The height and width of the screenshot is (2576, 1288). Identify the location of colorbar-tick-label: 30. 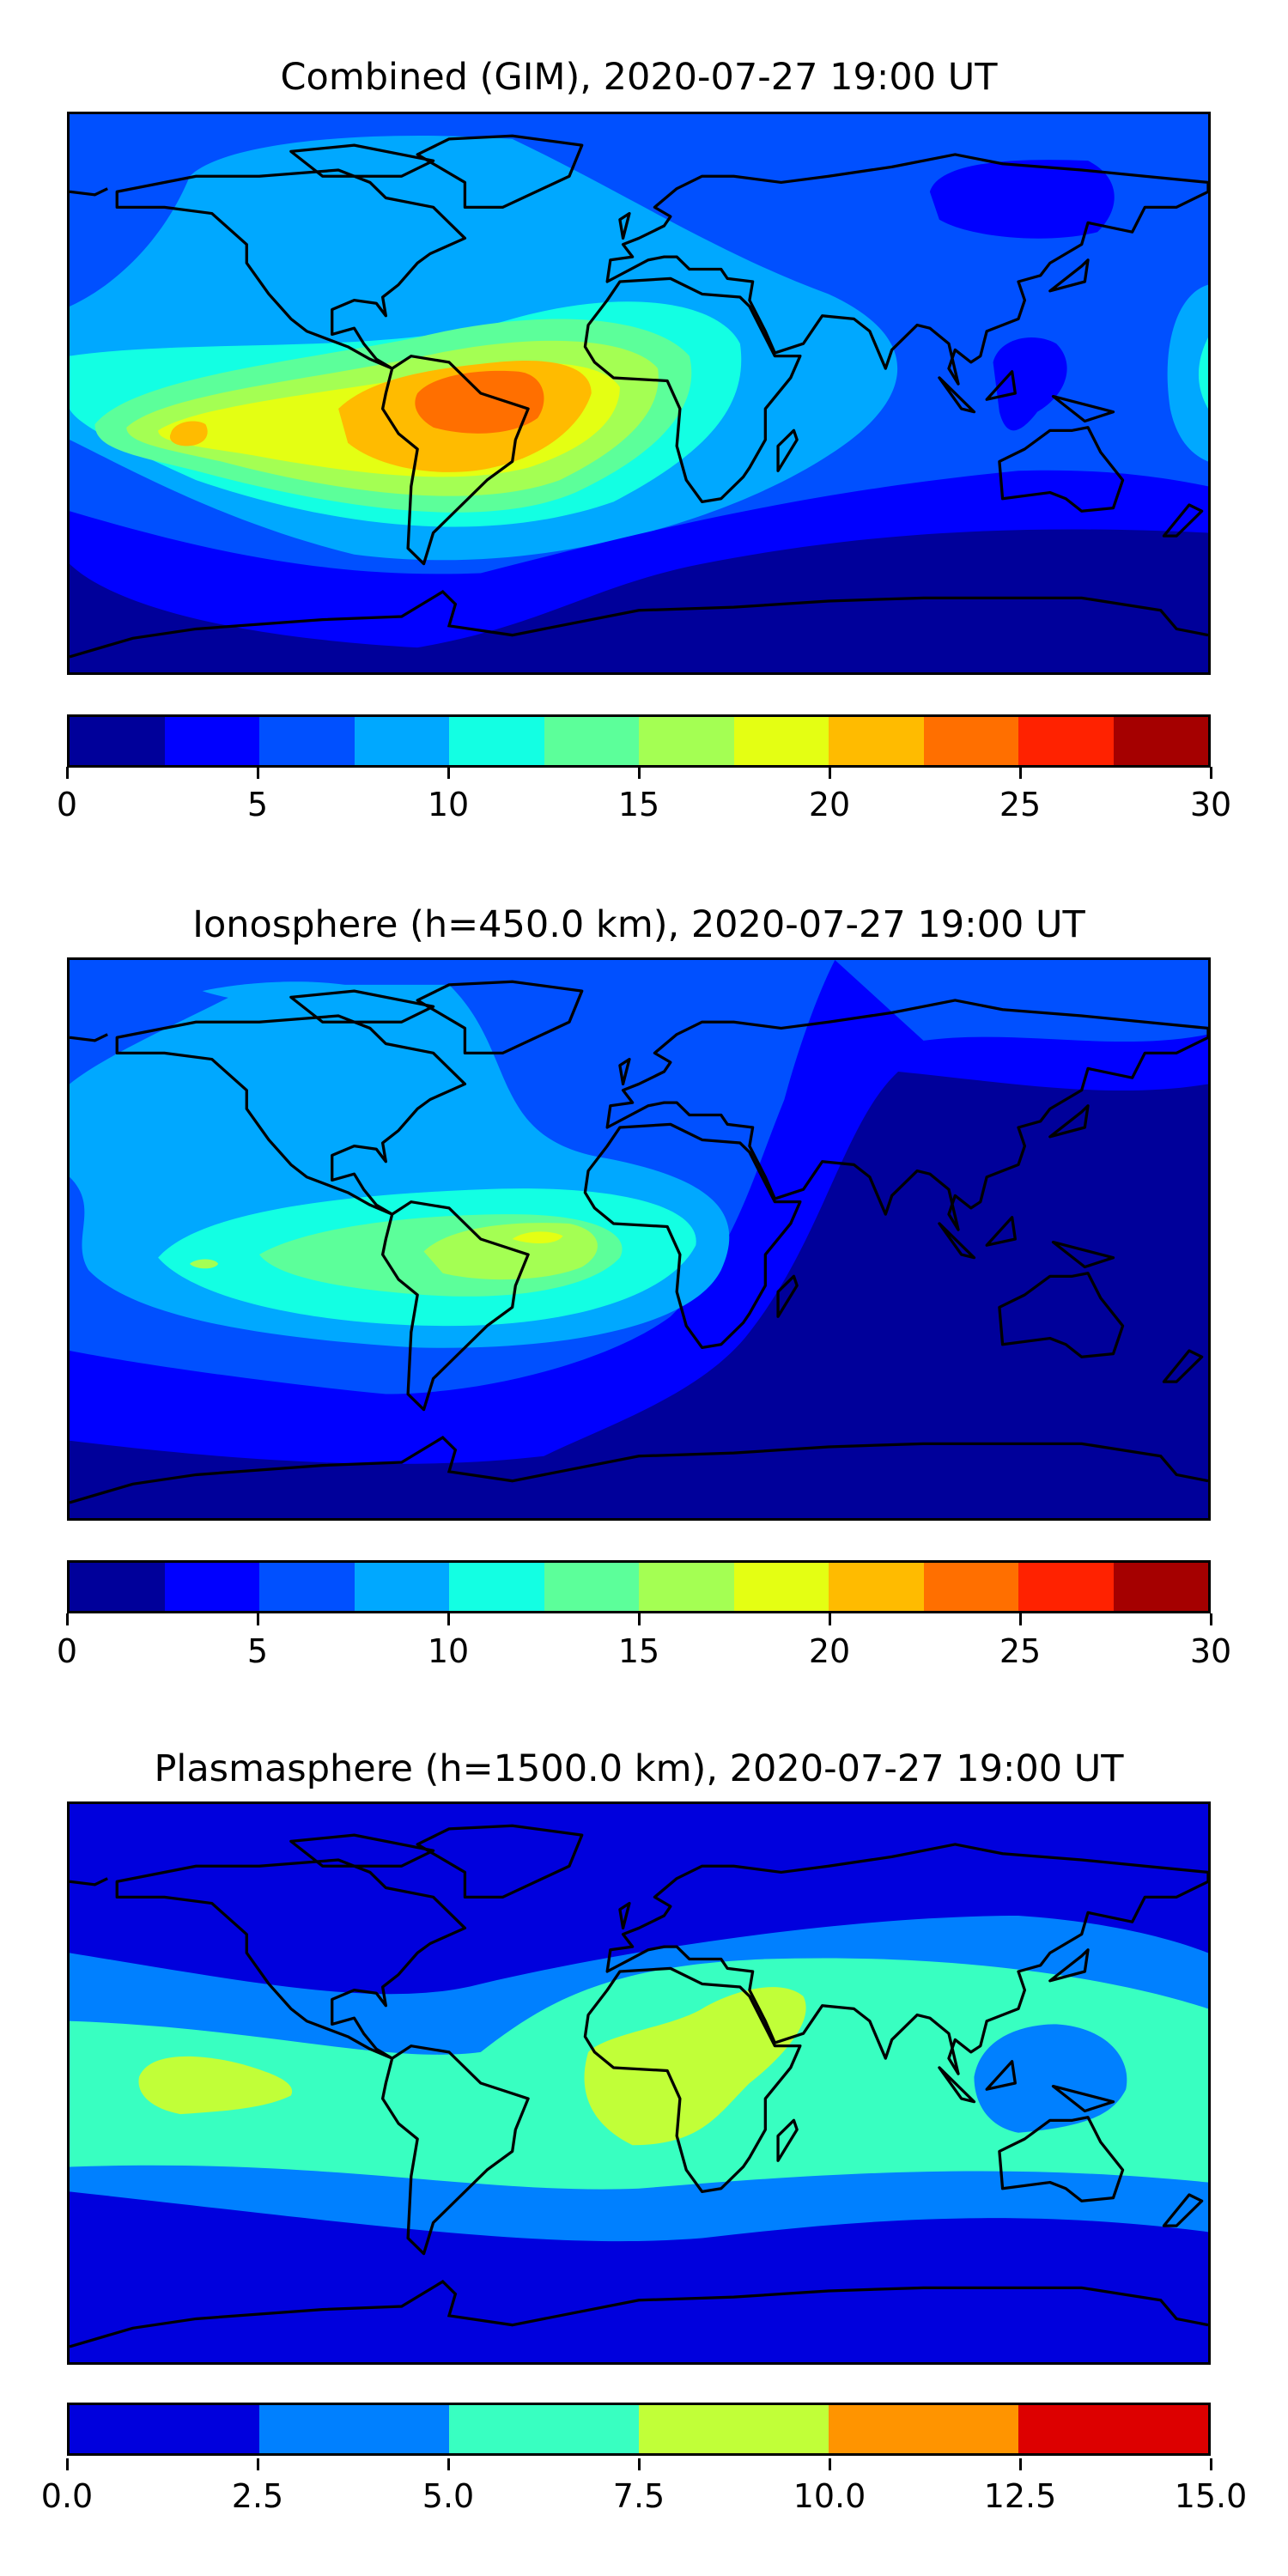
(1210, 1651).